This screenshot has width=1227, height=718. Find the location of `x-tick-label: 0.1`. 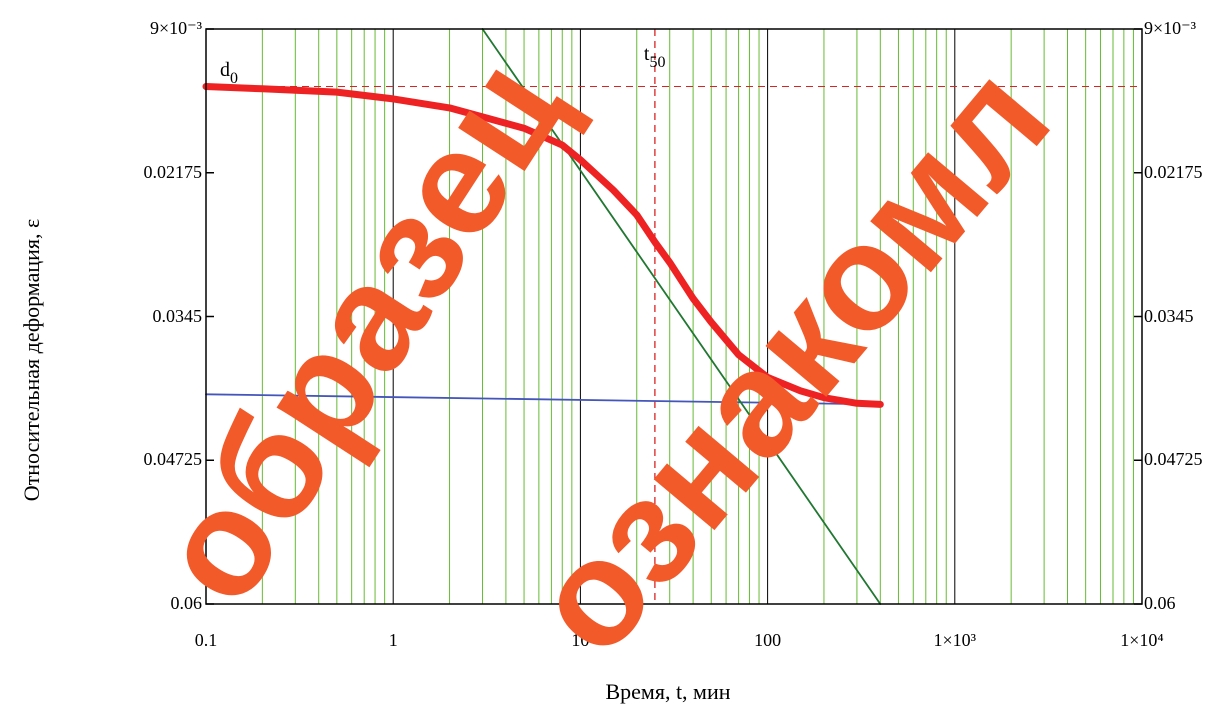

x-tick-label: 0.1 is located at coordinates (206, 640).